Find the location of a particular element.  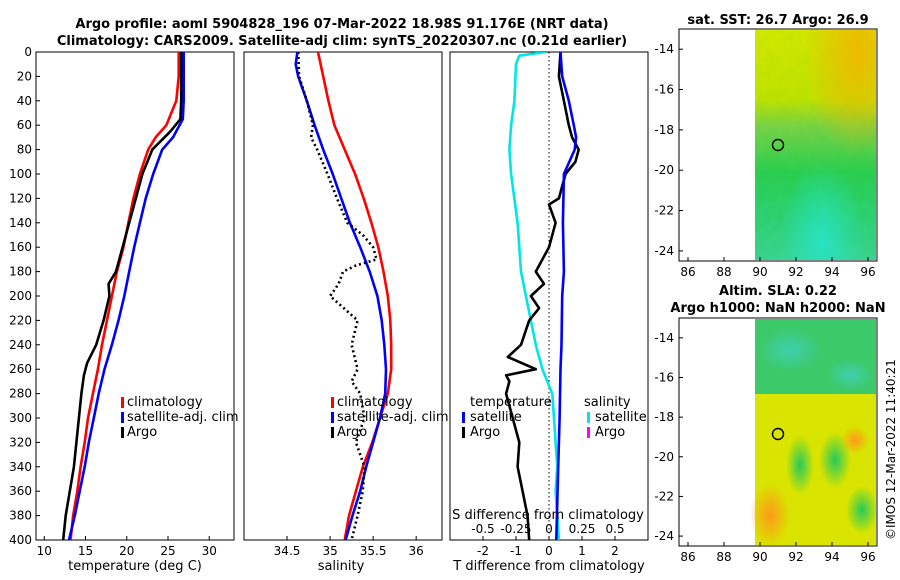

depth-tick-label: 20 is located at coordinates (24, 76).